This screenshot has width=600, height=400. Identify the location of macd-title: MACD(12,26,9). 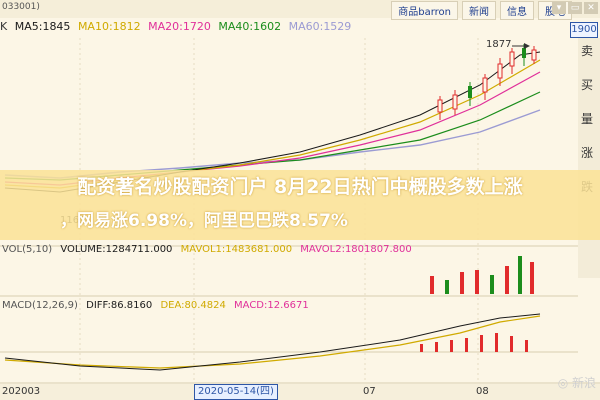
(40, 305).